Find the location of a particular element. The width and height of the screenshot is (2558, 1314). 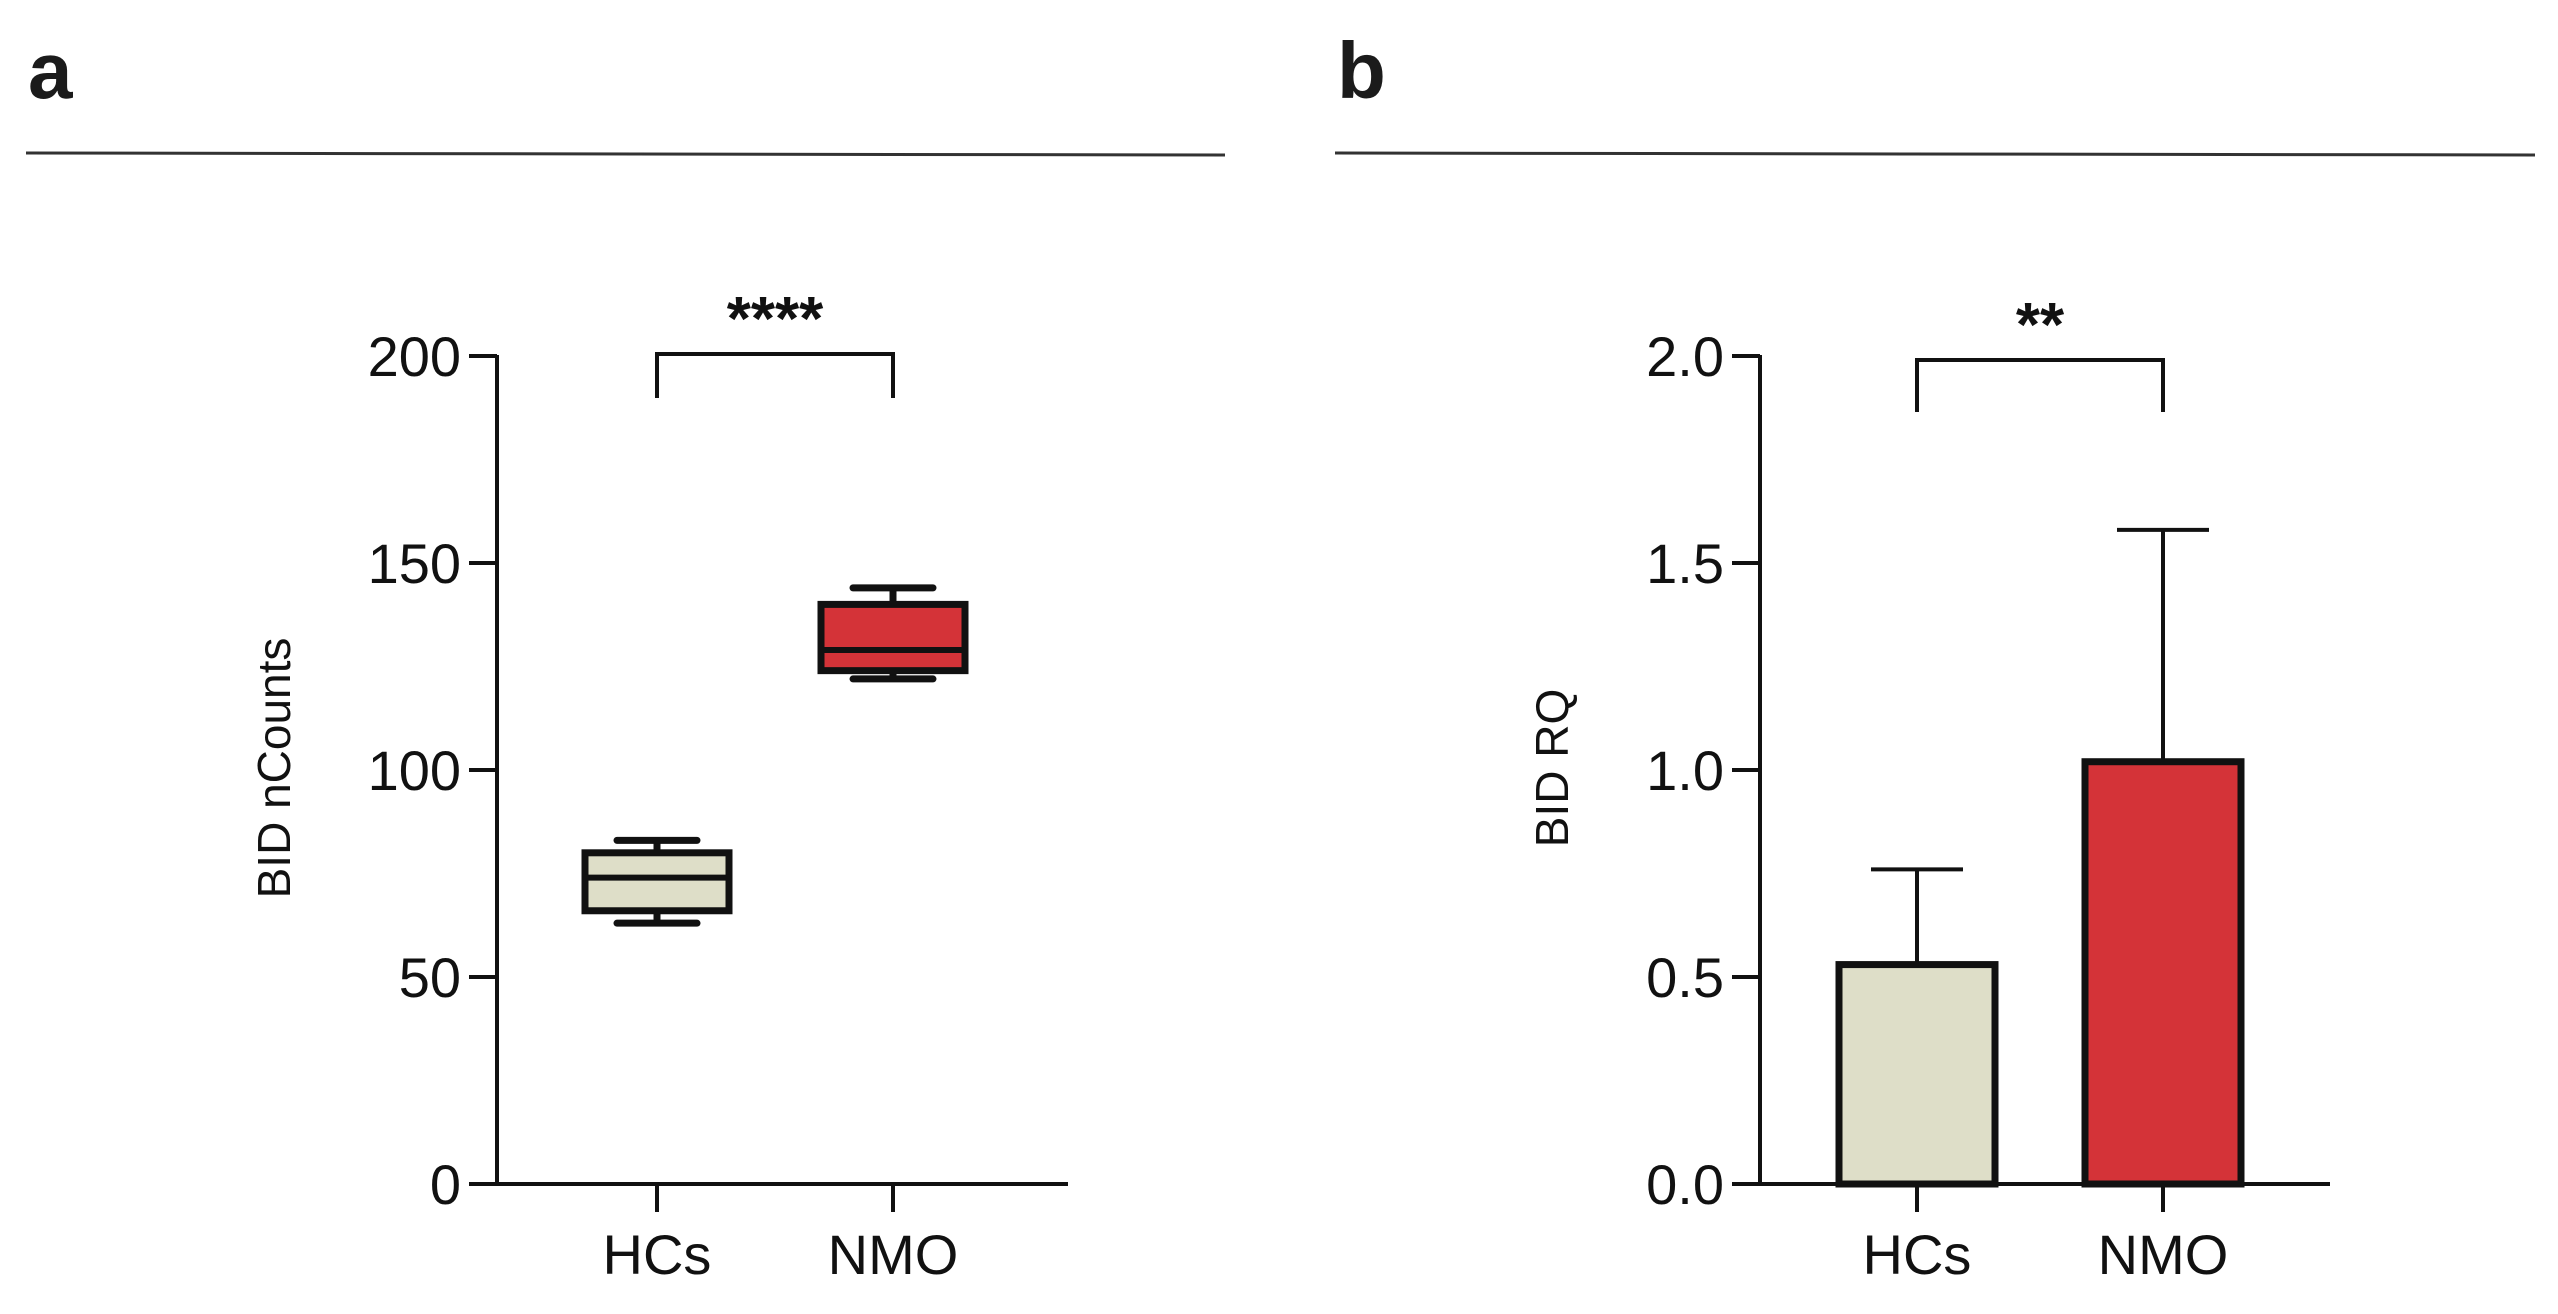

y-tick-label: 1.5 is located at coordinates (1685, 563).